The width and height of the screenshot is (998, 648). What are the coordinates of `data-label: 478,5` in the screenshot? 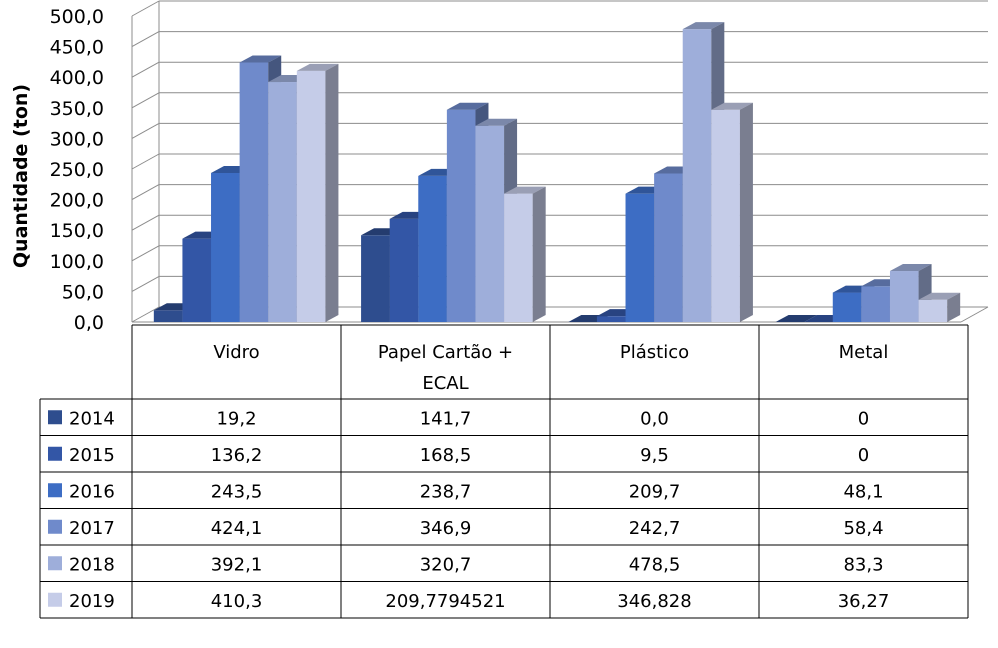 It's located at (655, 564).